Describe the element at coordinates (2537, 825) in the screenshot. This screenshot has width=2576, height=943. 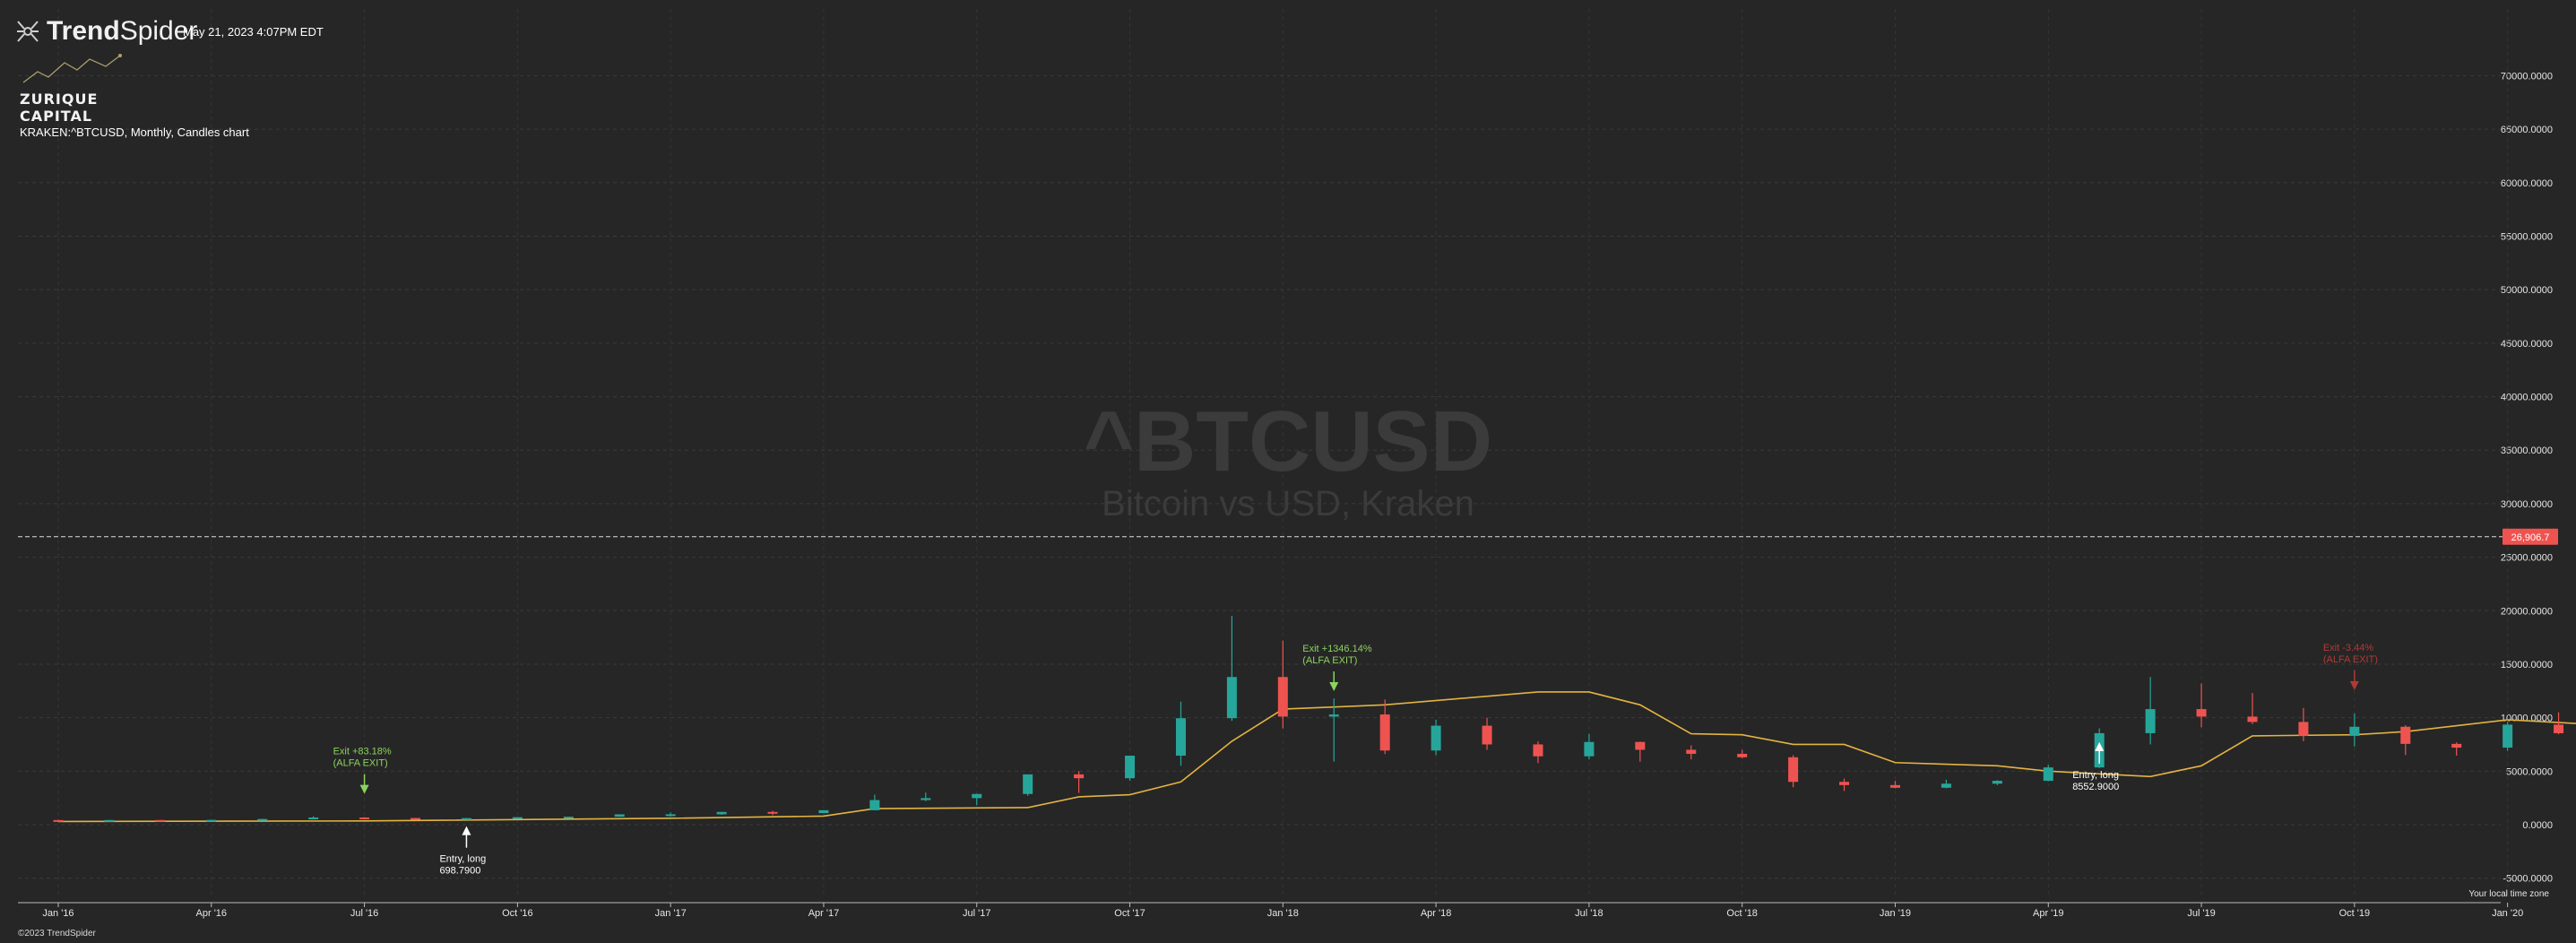
I see `y-tick-label: 0.0000` at that location.